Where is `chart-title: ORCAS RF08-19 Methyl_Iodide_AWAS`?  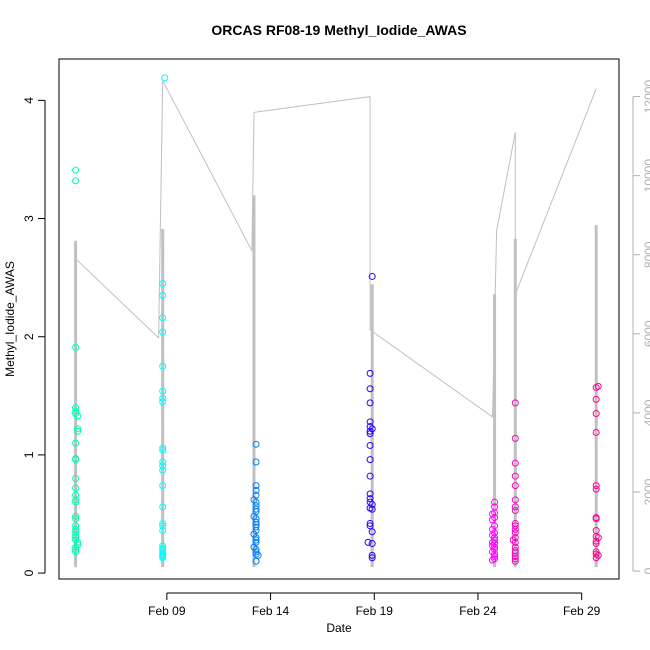 chart-title: ORCAS RF08-19 Methyl_Iodide_AWAS is located at coordinates (338, 30).